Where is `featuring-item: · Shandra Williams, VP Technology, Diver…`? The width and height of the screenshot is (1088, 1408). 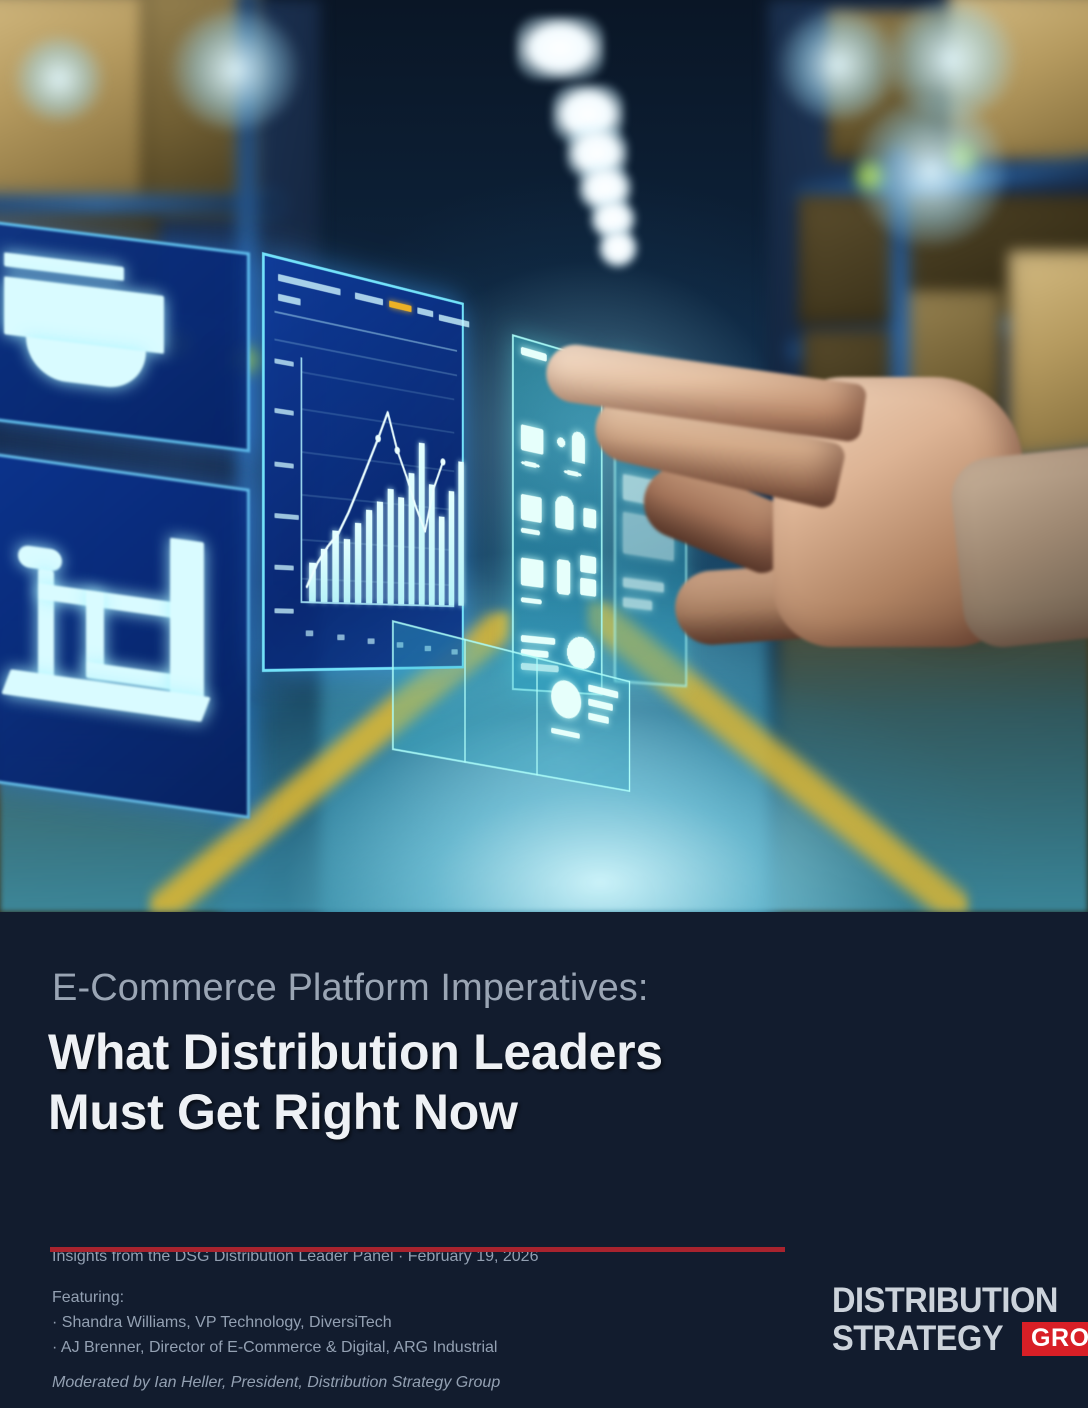 featuring-item: · Shandra Williams, VP Technology, Diver… is located at coordinates (222, 1322).